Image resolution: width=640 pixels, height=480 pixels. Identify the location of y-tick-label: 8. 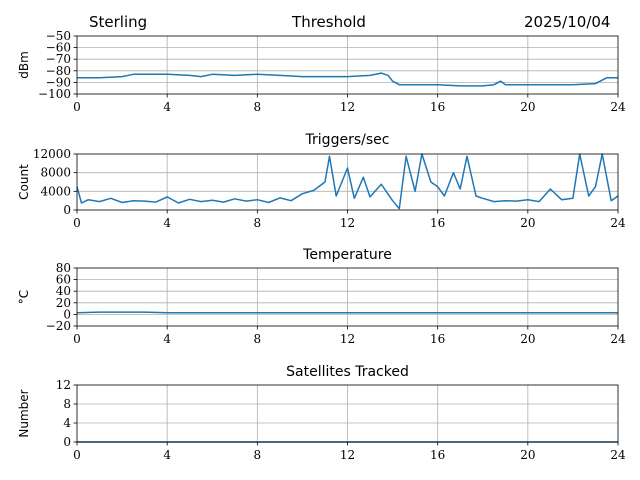
(67, 404).